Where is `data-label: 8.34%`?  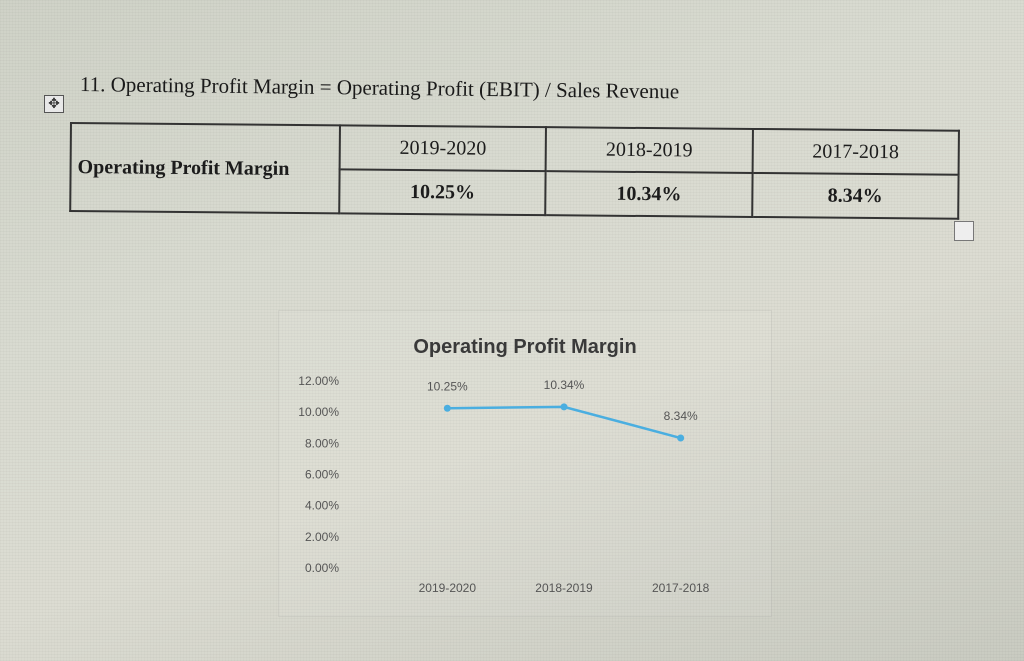
data-label: 8.34% is located at coordinates (681, 416).